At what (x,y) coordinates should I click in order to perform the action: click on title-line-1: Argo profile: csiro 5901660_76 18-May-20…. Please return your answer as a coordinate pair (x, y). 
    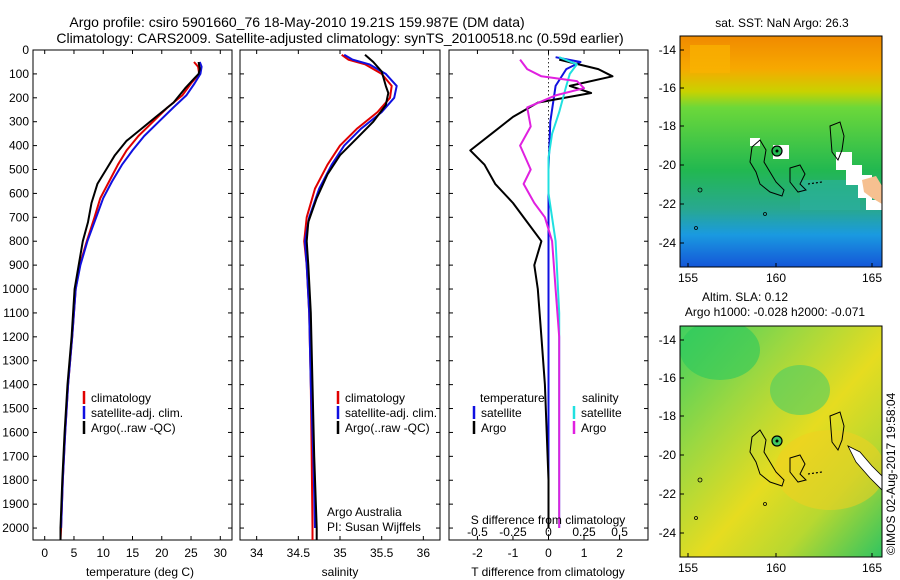
    Looking at the image, I should click on (296, 22).